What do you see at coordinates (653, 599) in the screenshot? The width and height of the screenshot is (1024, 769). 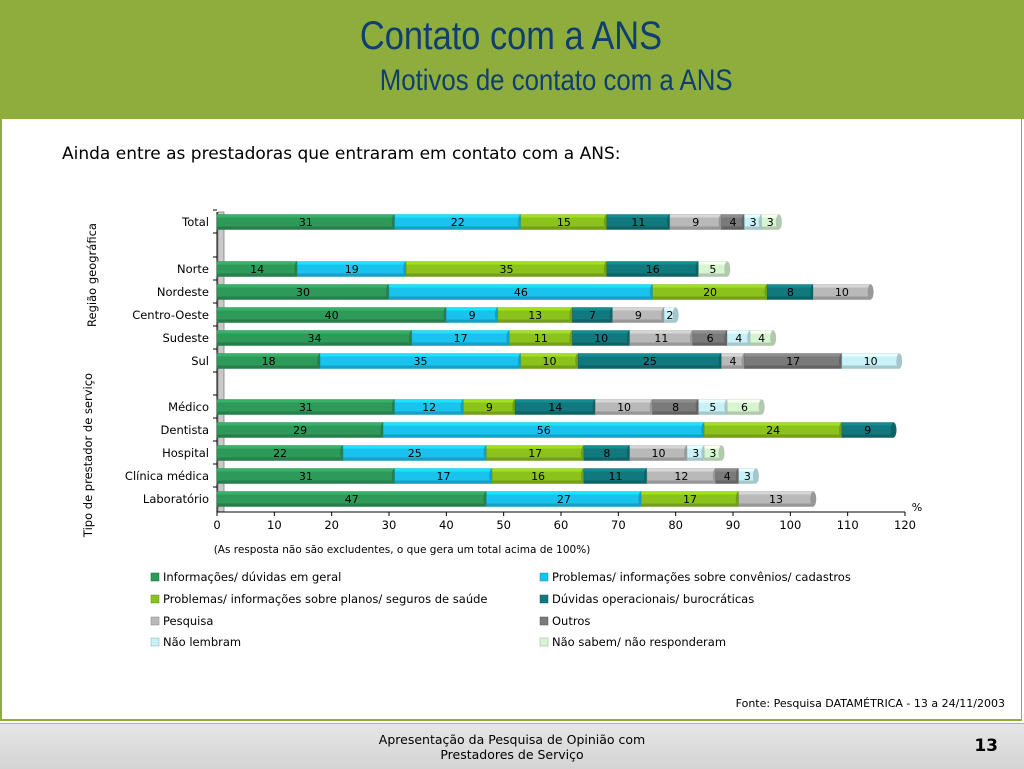 I see `legend-label: Dúvidas operacionais/ burocráticas` at bounding box center [653, 599].